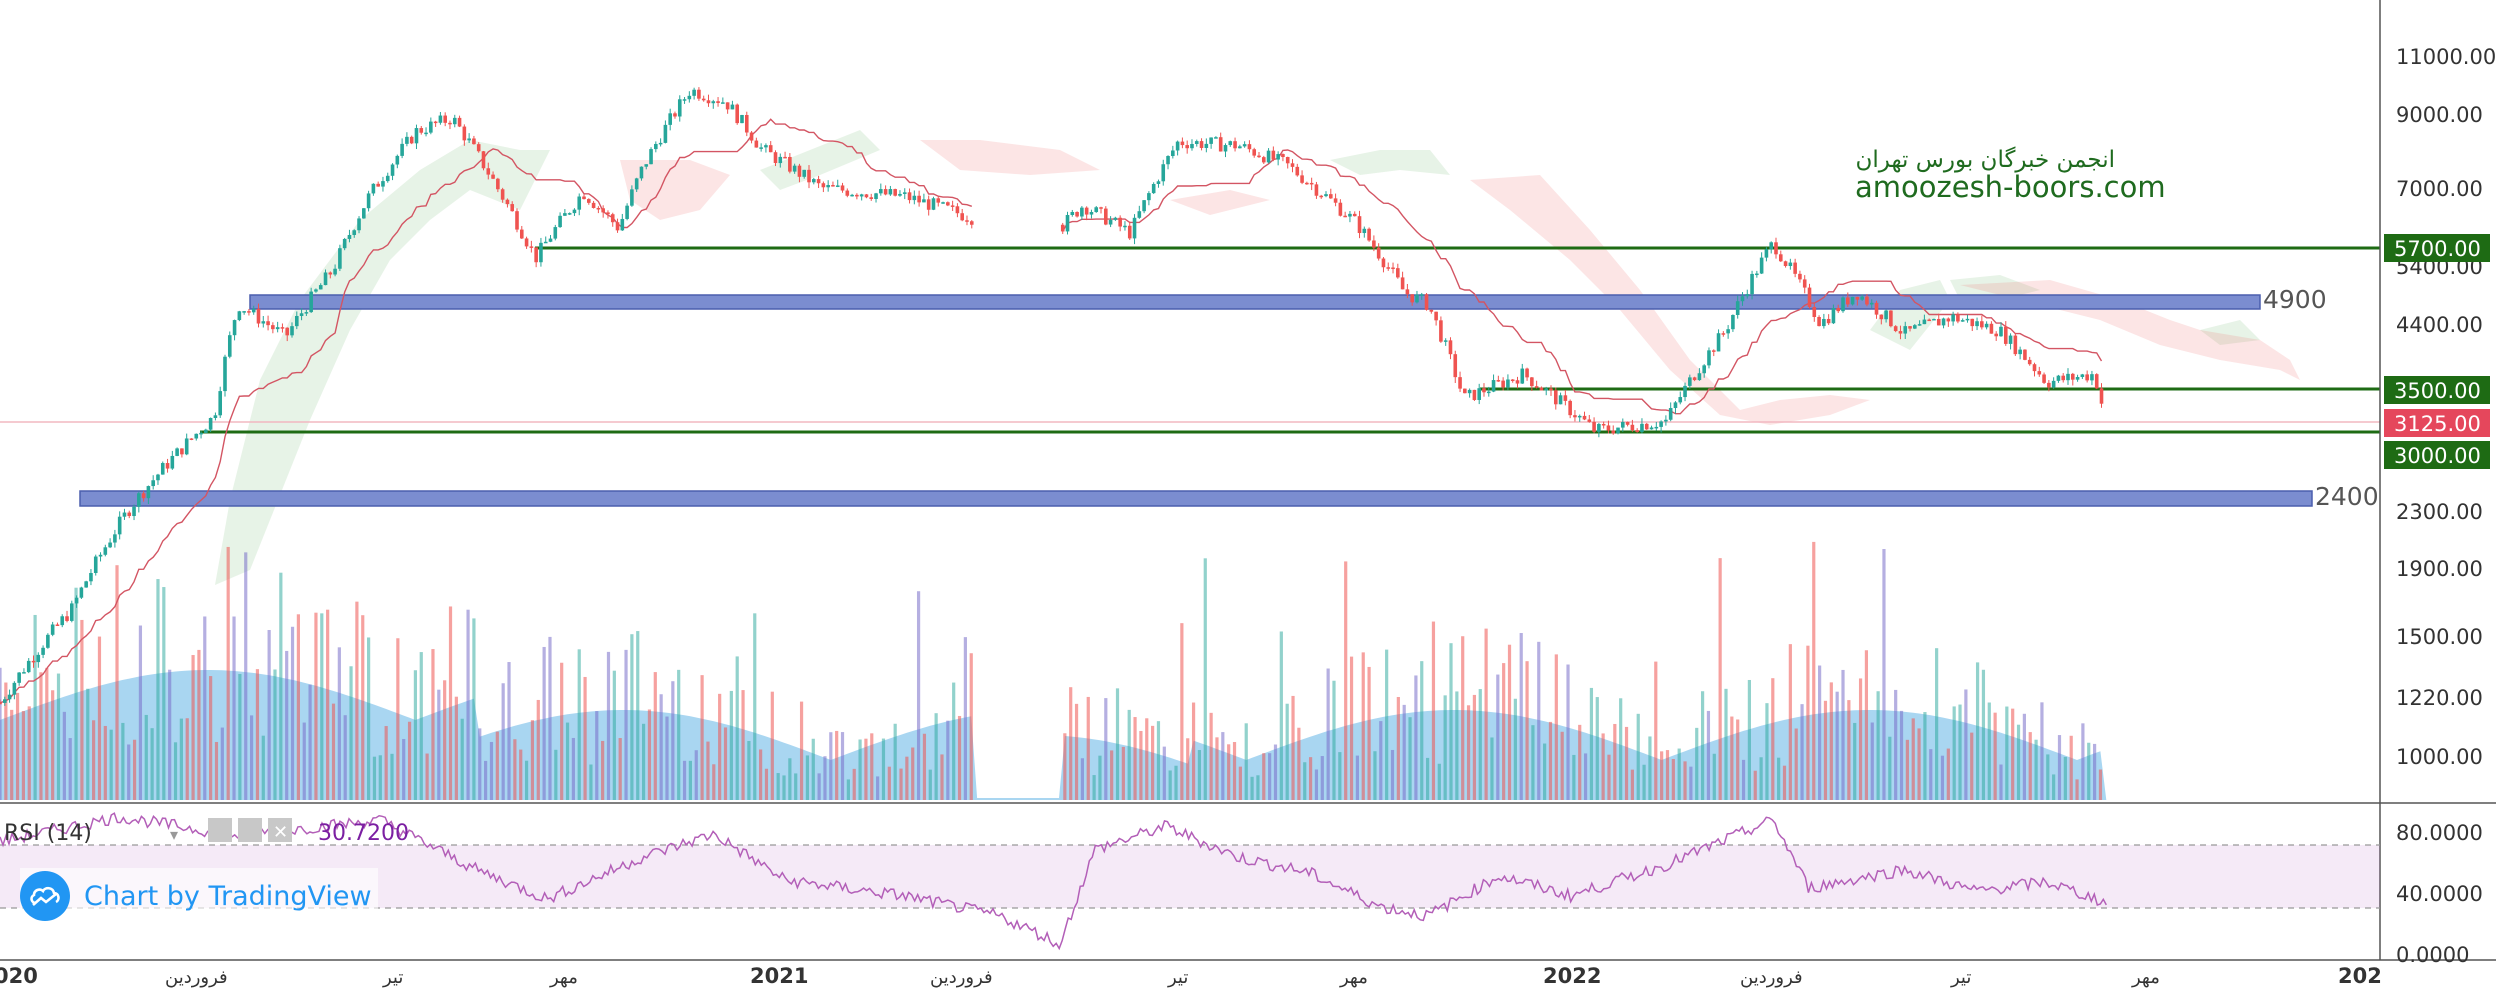 This screenshot has width=2496, height=995. I want to click on rsi-collapse-icon: ▾, so click(174, 834).